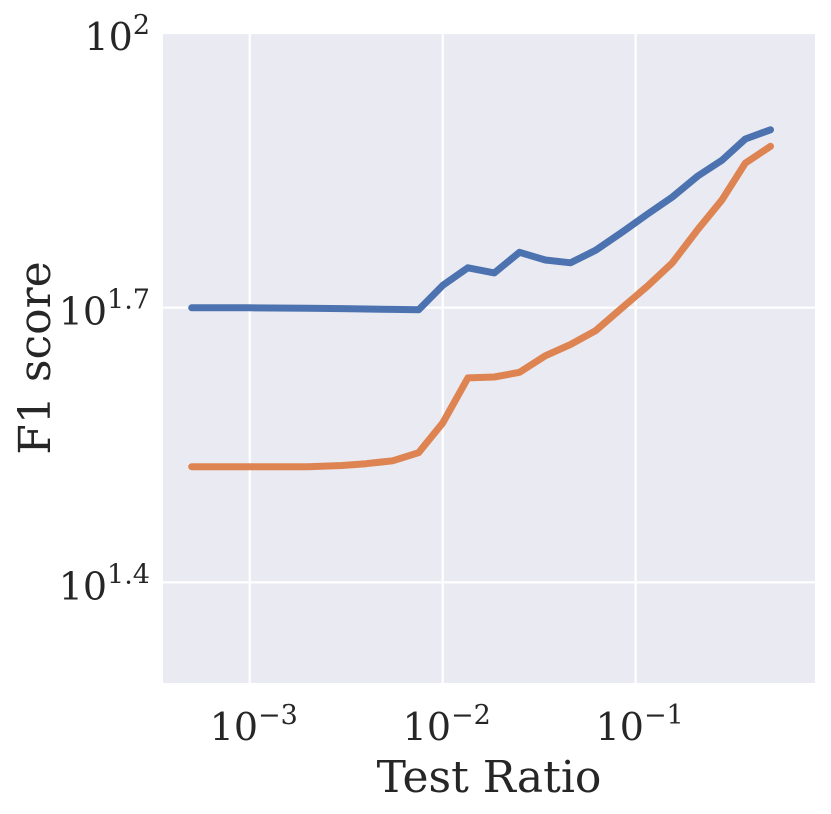 The image size is (831, 814). I want to click on y-tick-label-1: 101.7, so click(104, 309).